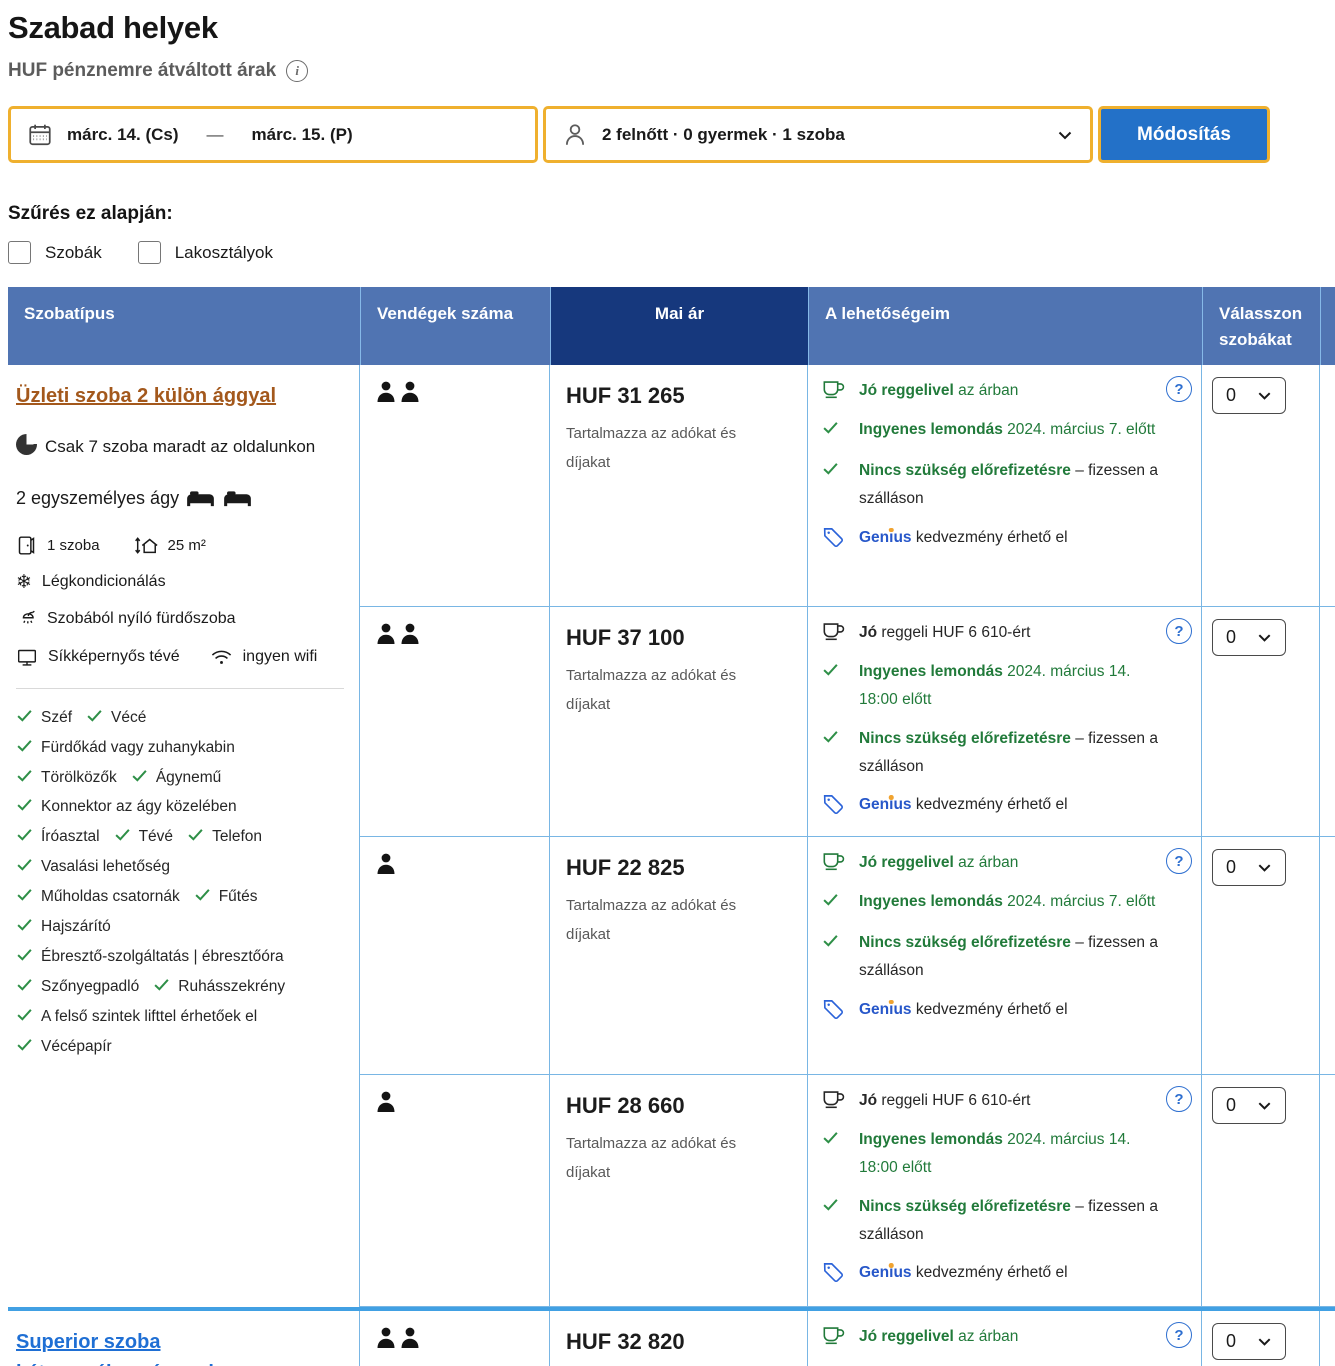 Image resolution: width=1335 pixels, height=1366 pixels. Describe the element at coordinates (139, 807) in the screenshot. I see `amenity-label: Konnektor az ágy közelében` at that location.